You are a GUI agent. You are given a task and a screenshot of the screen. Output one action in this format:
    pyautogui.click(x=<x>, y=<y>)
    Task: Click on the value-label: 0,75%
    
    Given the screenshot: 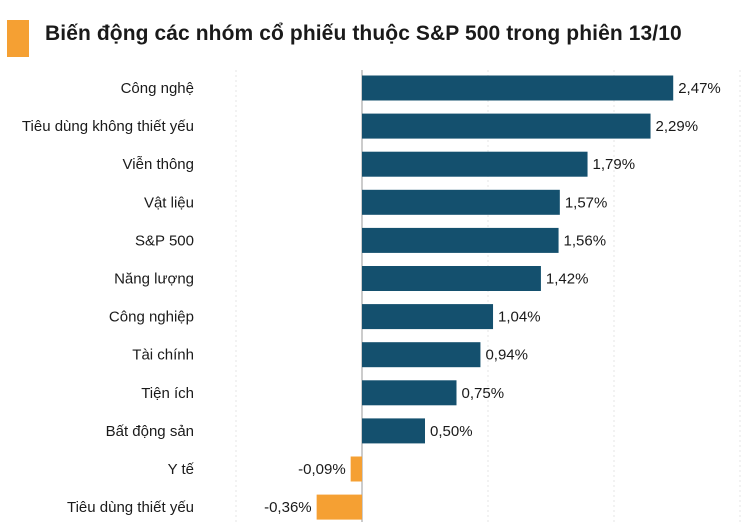 What is the action you would take?
    pyautogui.click(x=483, y=393)
    